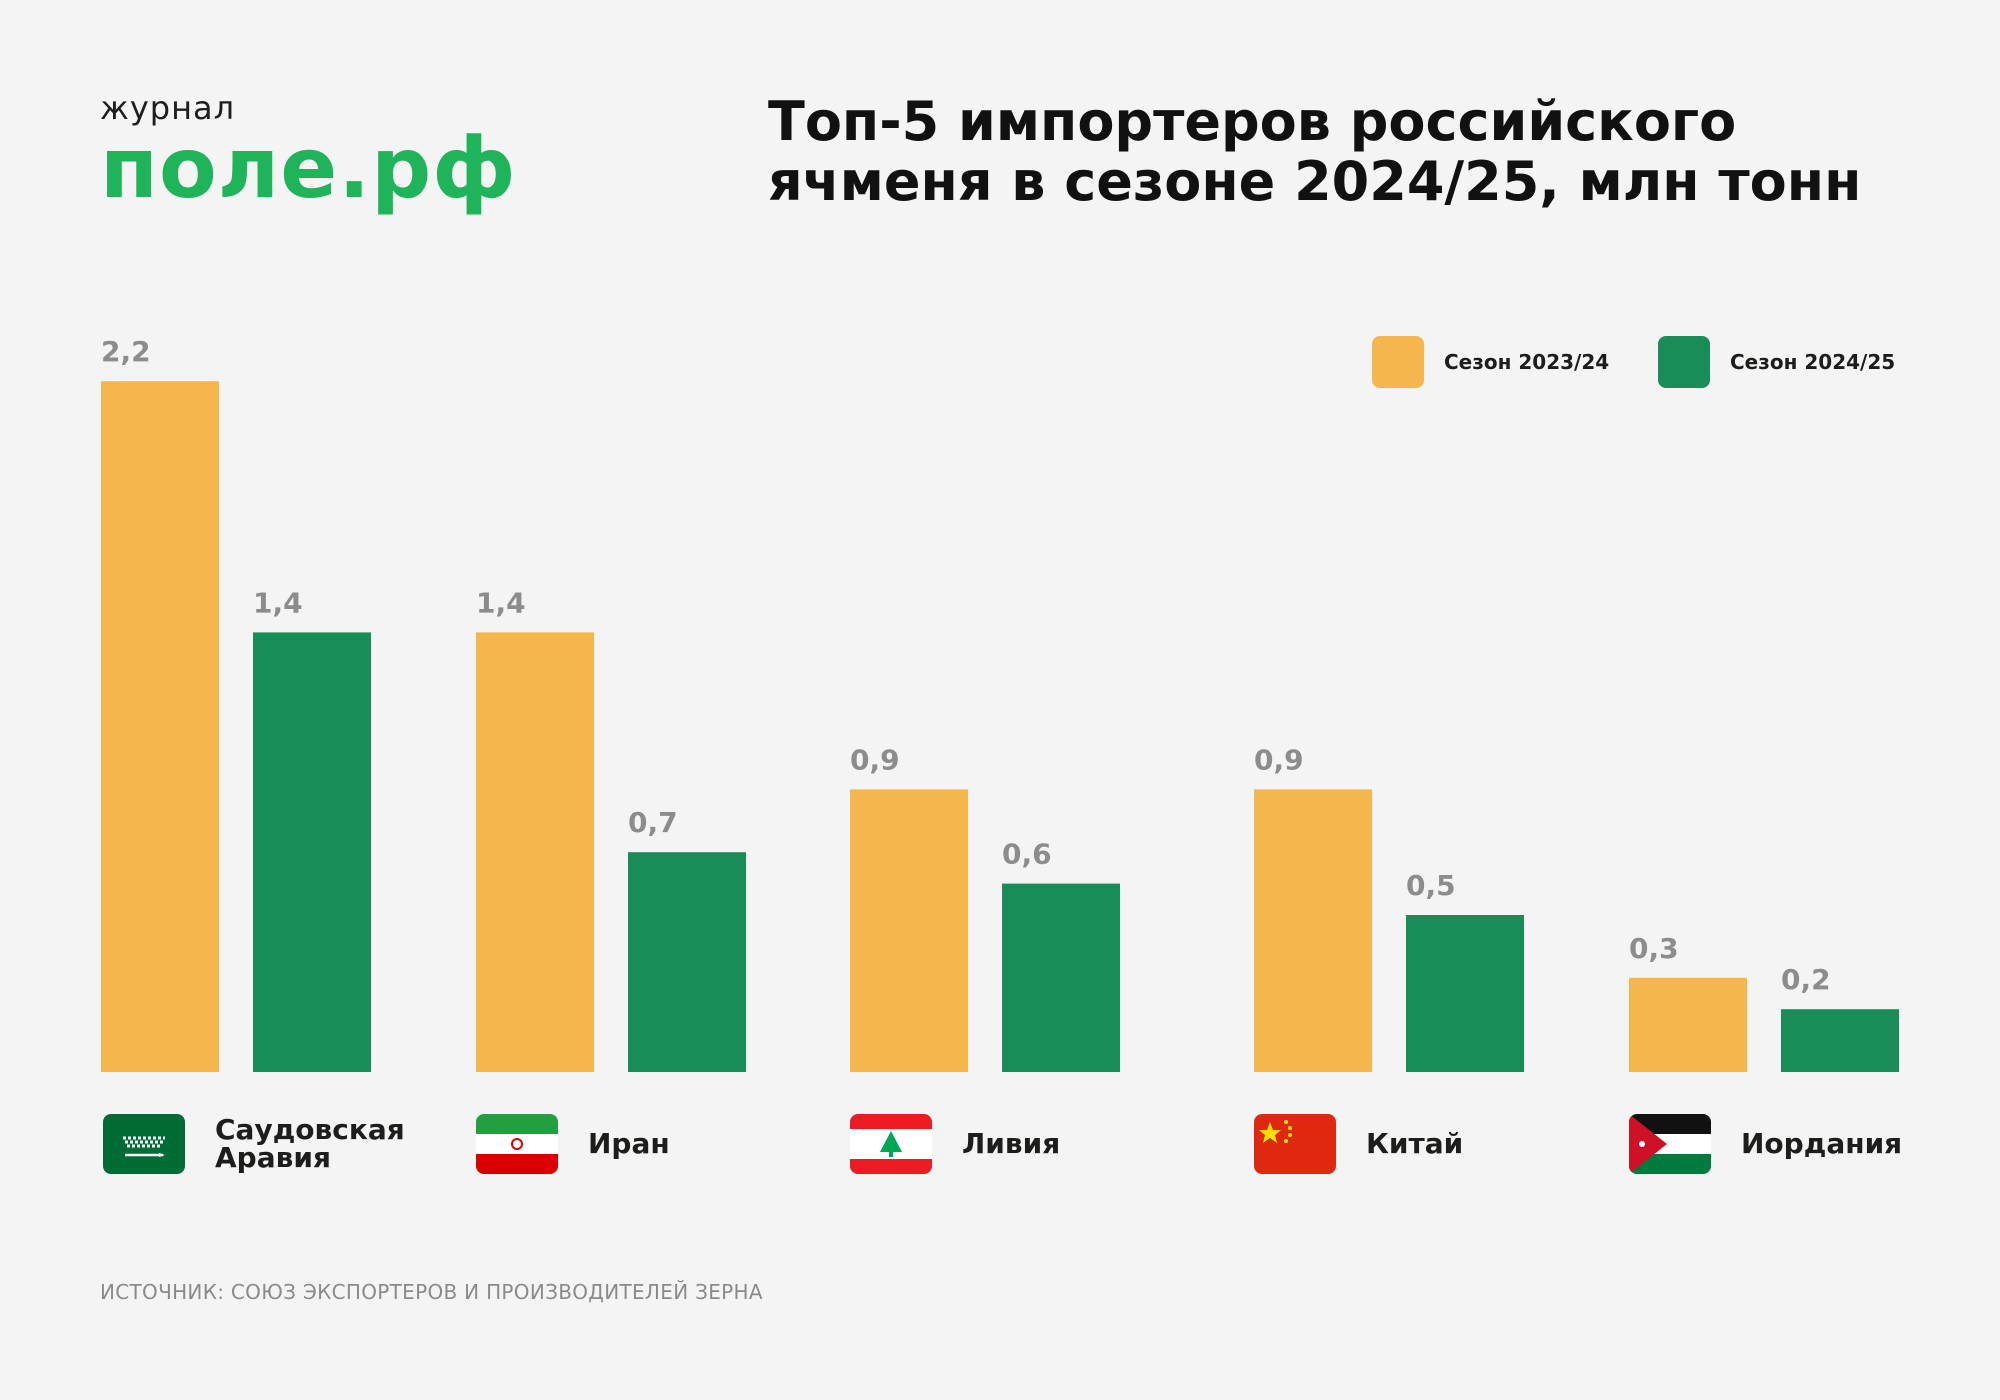 Image resolution: width=2000 pixels, height=1400 pixels. I want to click on country-label-china: Китай, so click(1415, 1143).